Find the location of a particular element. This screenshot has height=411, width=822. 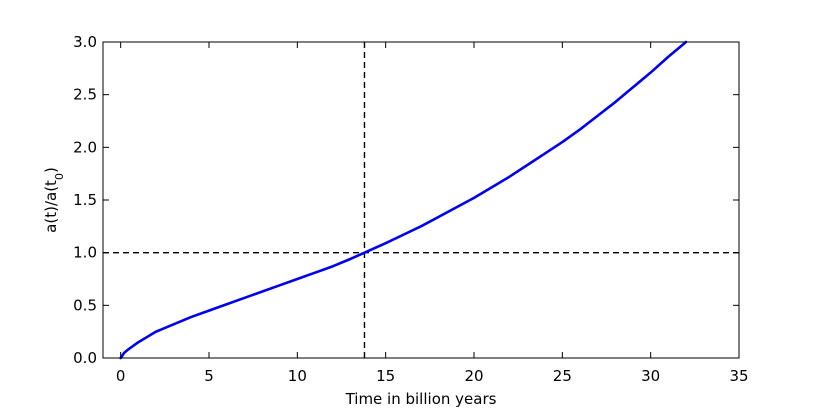

y-tick-label: 3.0 is located at coordinates (85, 42).